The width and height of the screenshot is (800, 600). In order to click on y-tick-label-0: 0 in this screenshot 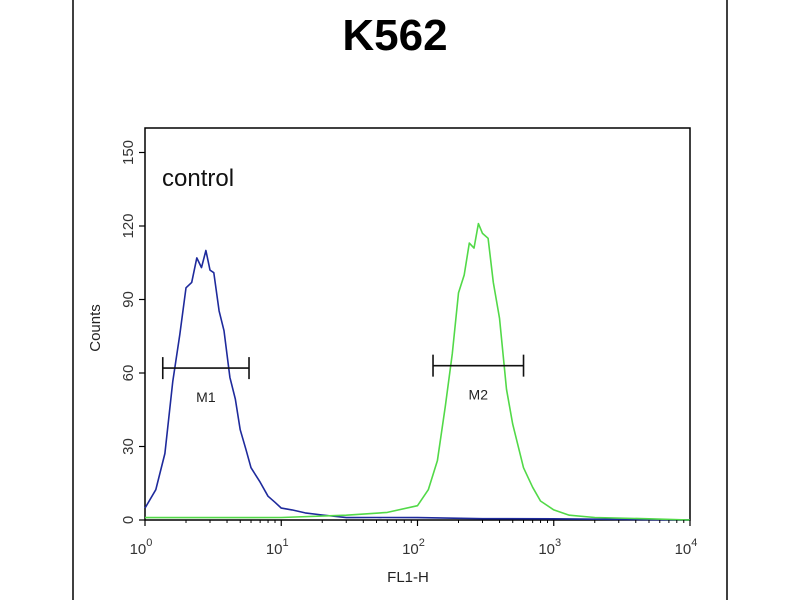, I will do `click(128, 520)`.